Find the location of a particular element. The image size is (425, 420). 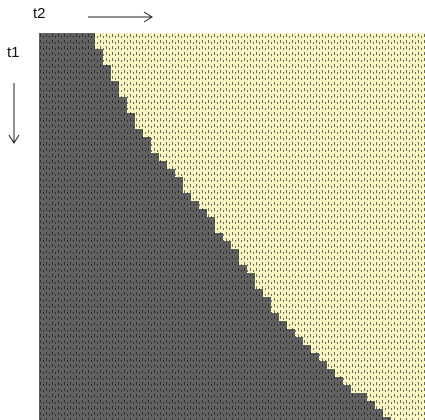

axis-label-t1: t1 is located at coordinates (13, 52).